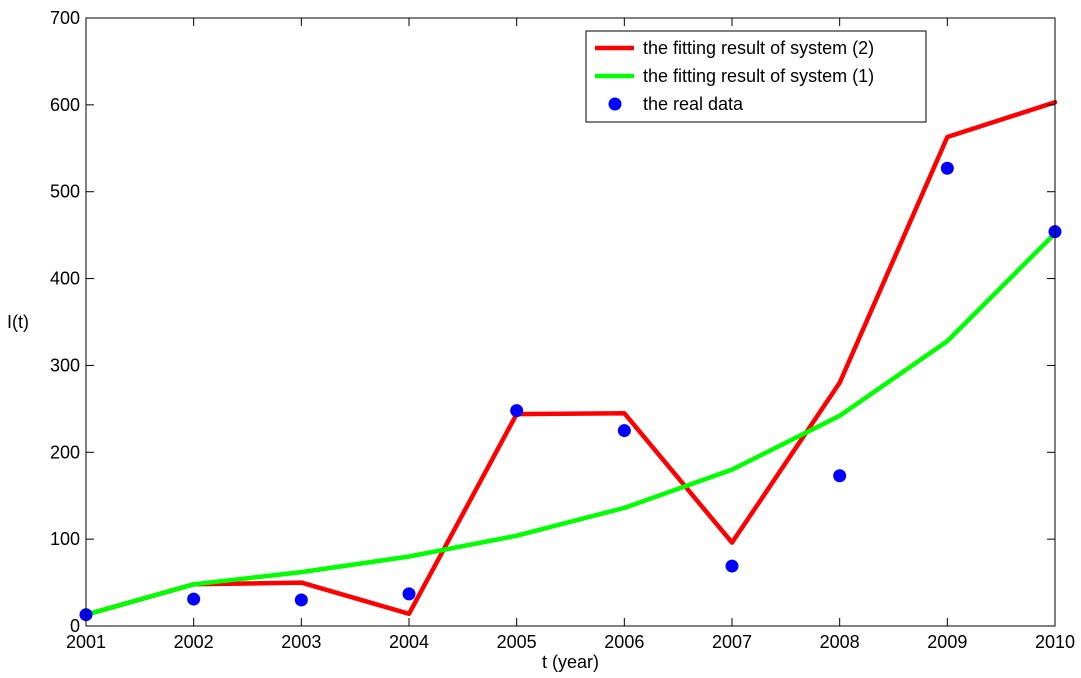 This screenshot has height=678, width=1081. What do you see at coordinates (758, 48) in the screenshot?
I see `legend-label: the fitting result of system (2)` at bounding box center [758, 48].